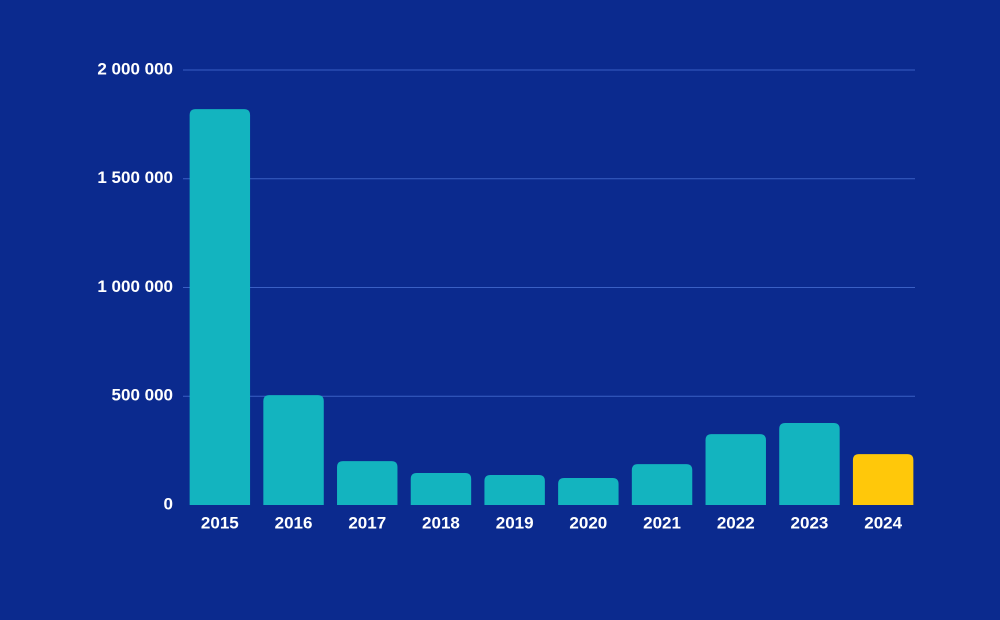 This screenshot has height=620, width=1000. What do you see at coordinates (294, 522) in the screenshot?
I see `x-tick-label: 2016` at bounding box center [294, 522].